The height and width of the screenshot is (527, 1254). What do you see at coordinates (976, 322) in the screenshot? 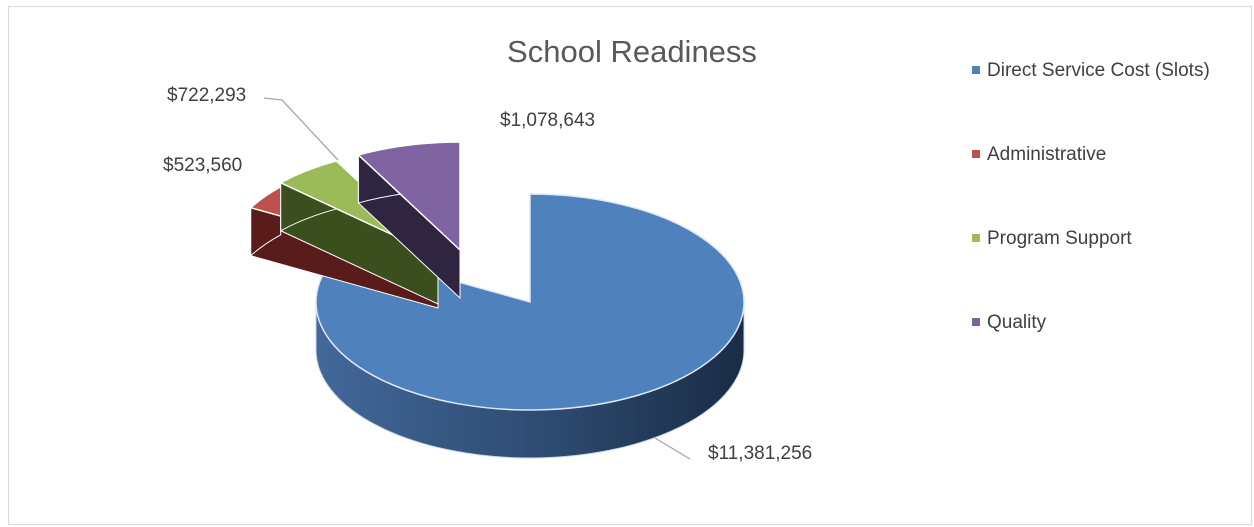
I see `legend-swatch-quality` at bounding box center [976, 322].